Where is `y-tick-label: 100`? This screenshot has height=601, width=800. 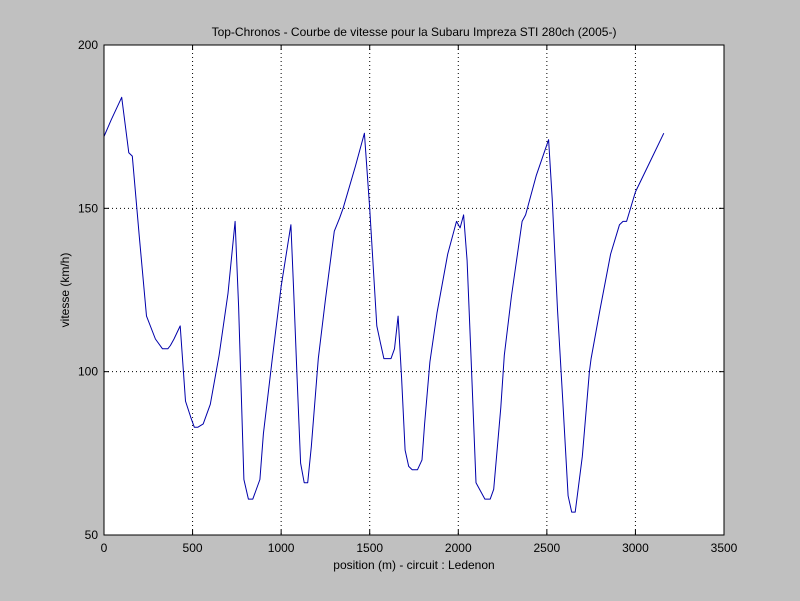 y-tick-label: 100 is located at coordinates (88, 372).